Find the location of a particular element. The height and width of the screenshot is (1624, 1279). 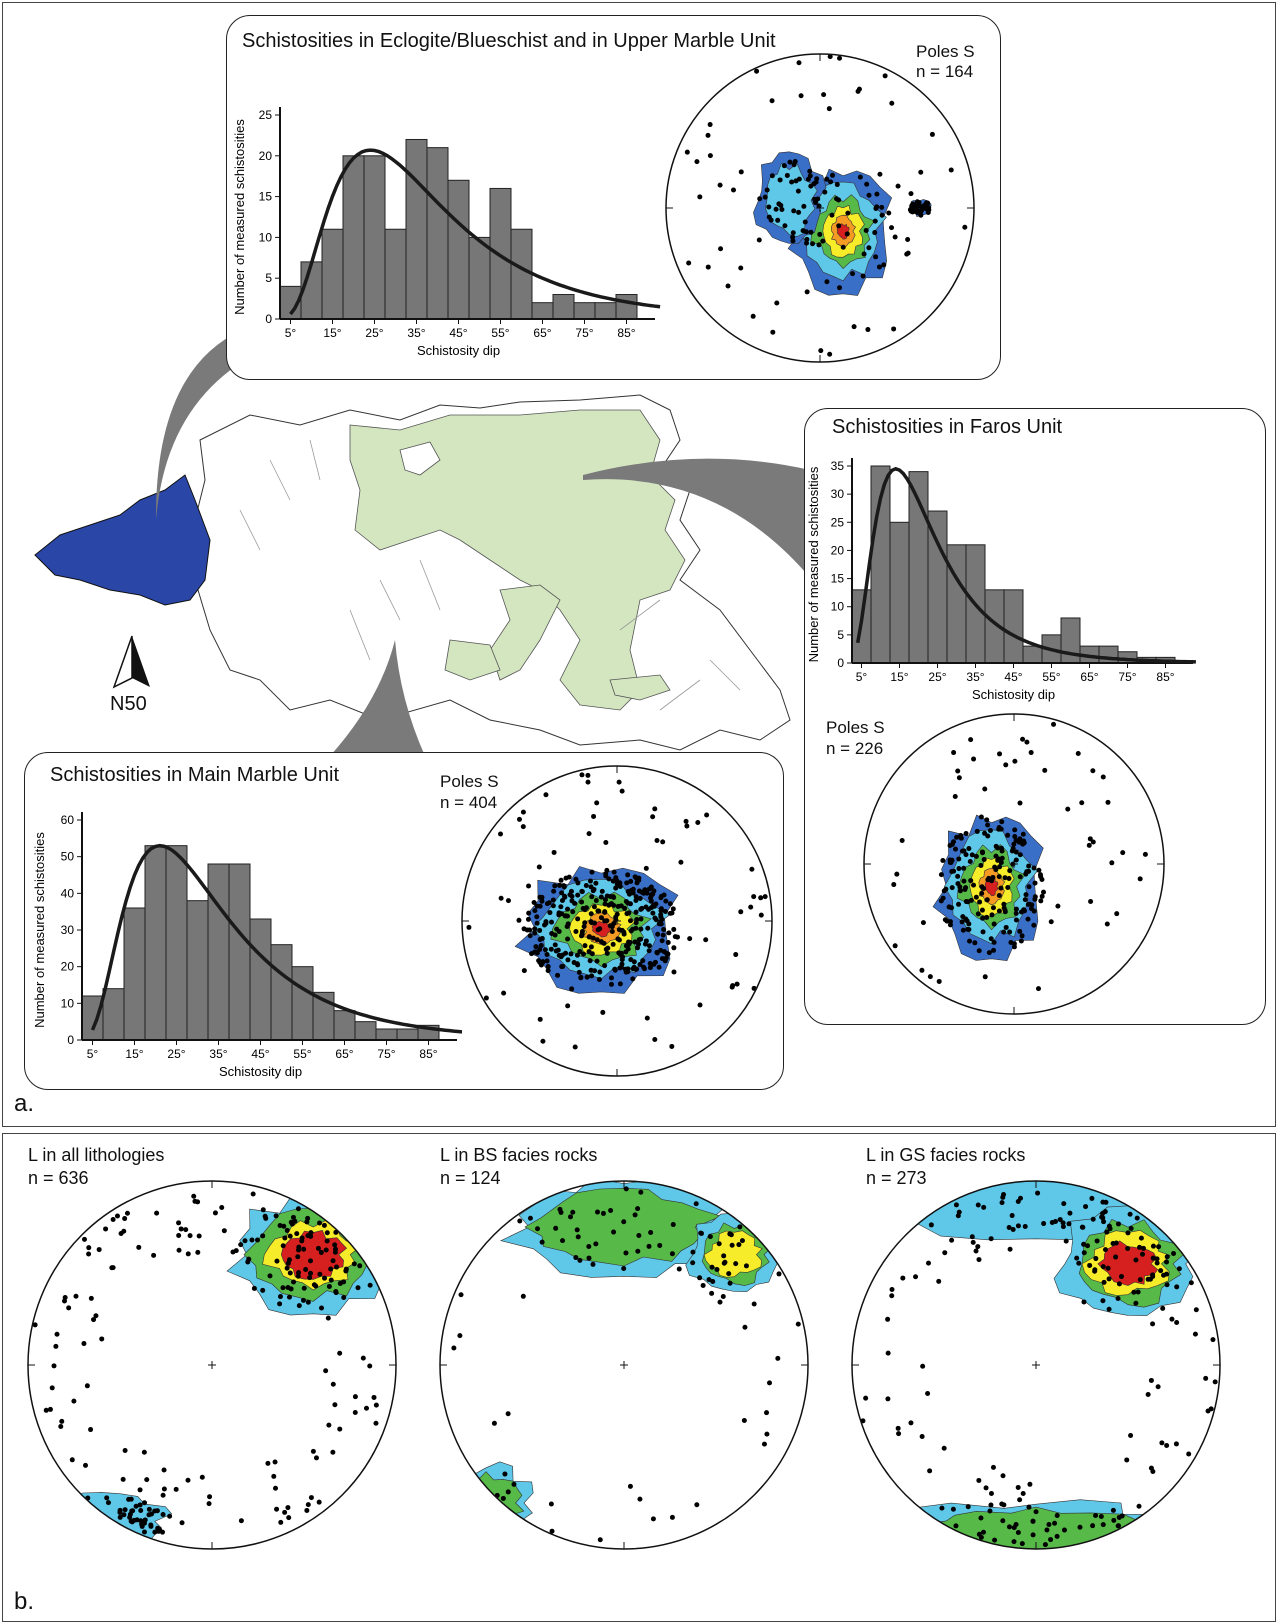

stereonet-lineation-gs is located at coordinates (1036, 1365).